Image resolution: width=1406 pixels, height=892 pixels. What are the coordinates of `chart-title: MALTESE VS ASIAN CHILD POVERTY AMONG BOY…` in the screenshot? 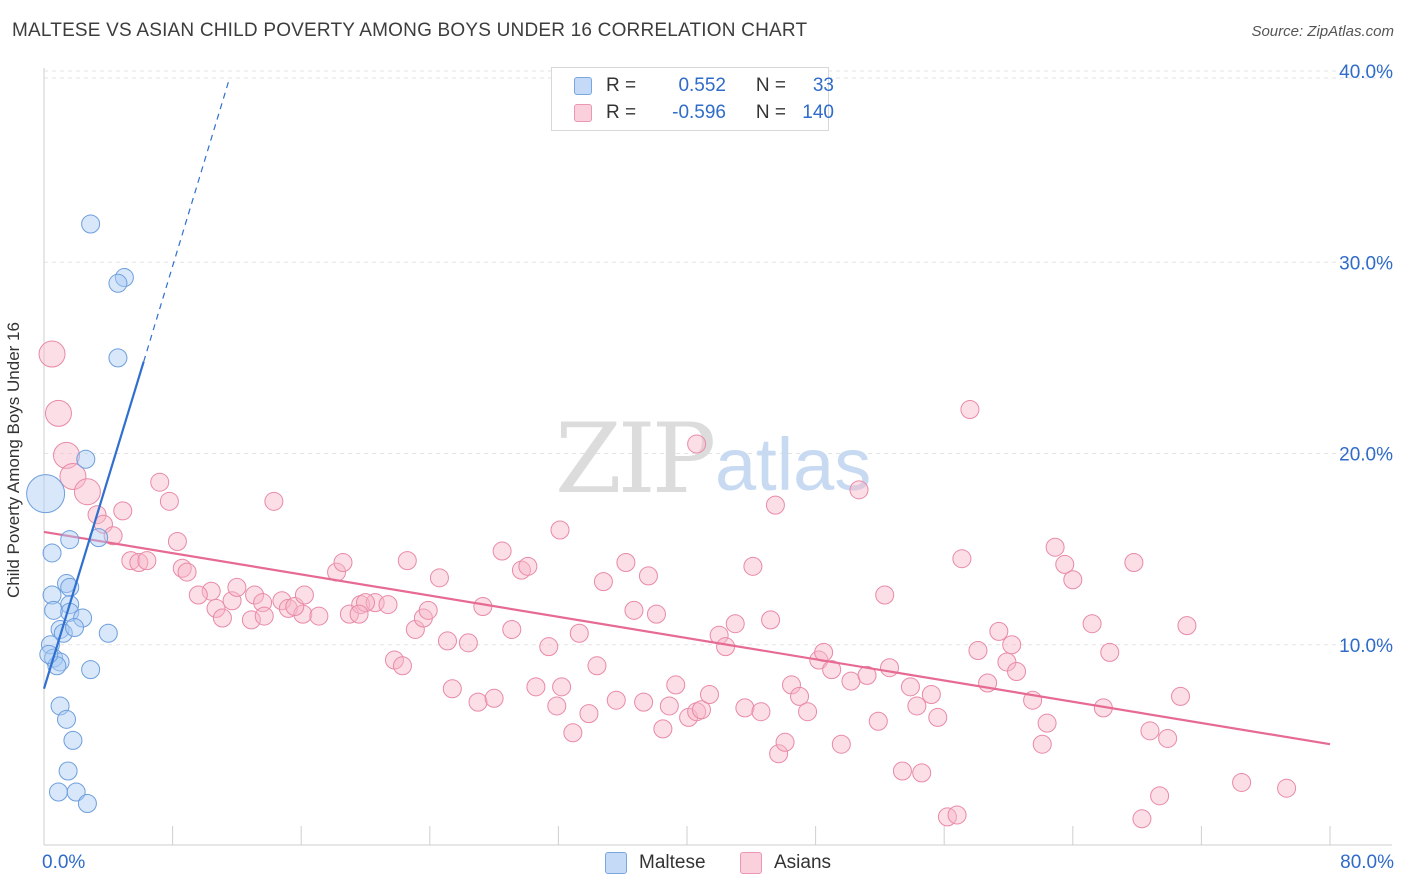 It's located at (410, 30).